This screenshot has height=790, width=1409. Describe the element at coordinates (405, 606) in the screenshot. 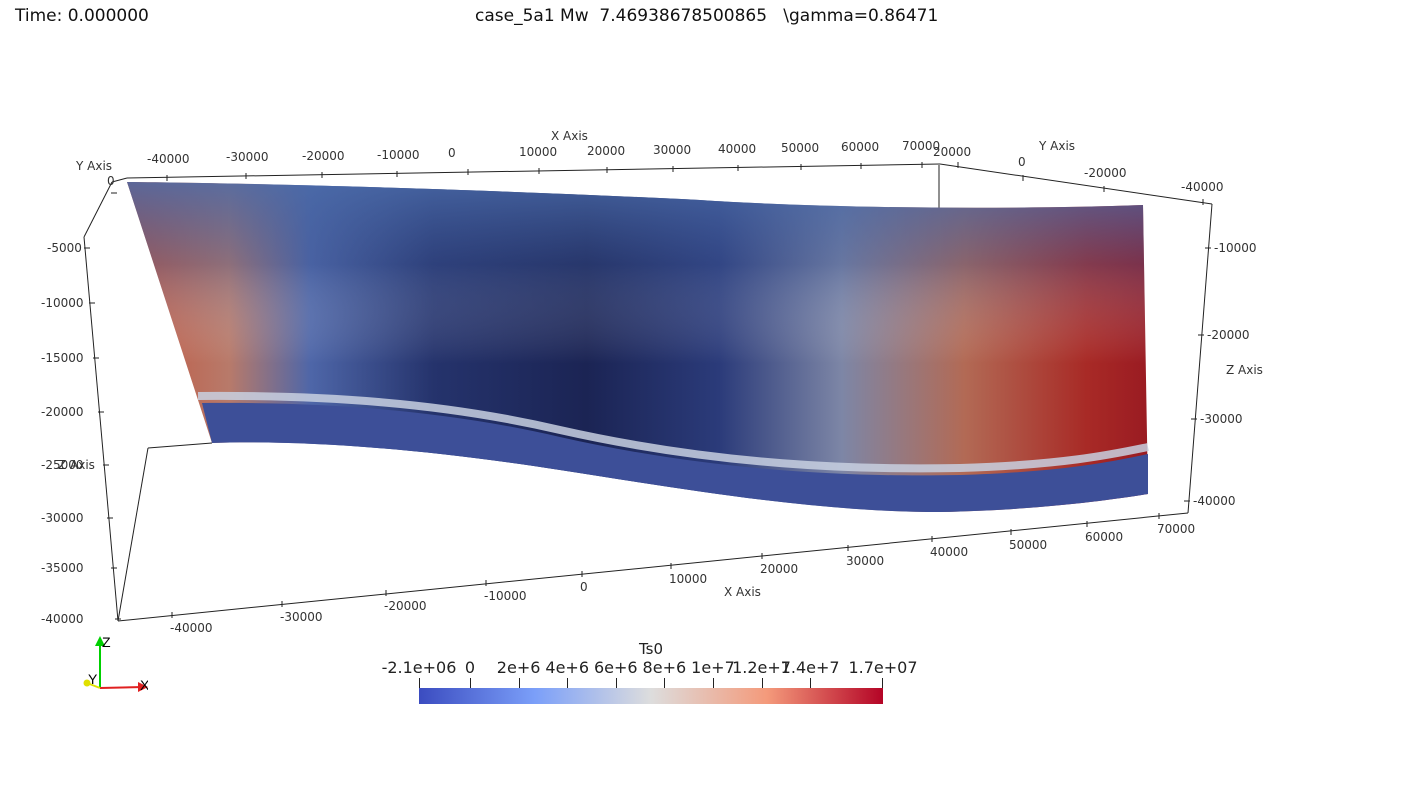

I see `x-tick-bottom: -20000` at that location.